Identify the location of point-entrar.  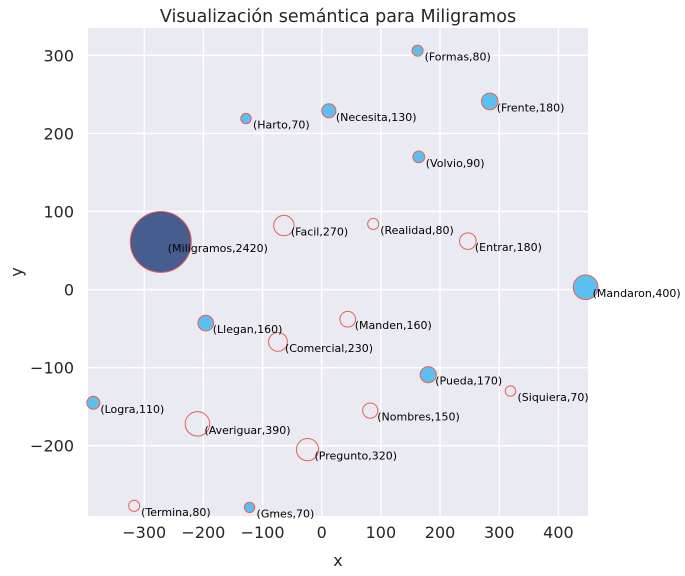
(468, 241).